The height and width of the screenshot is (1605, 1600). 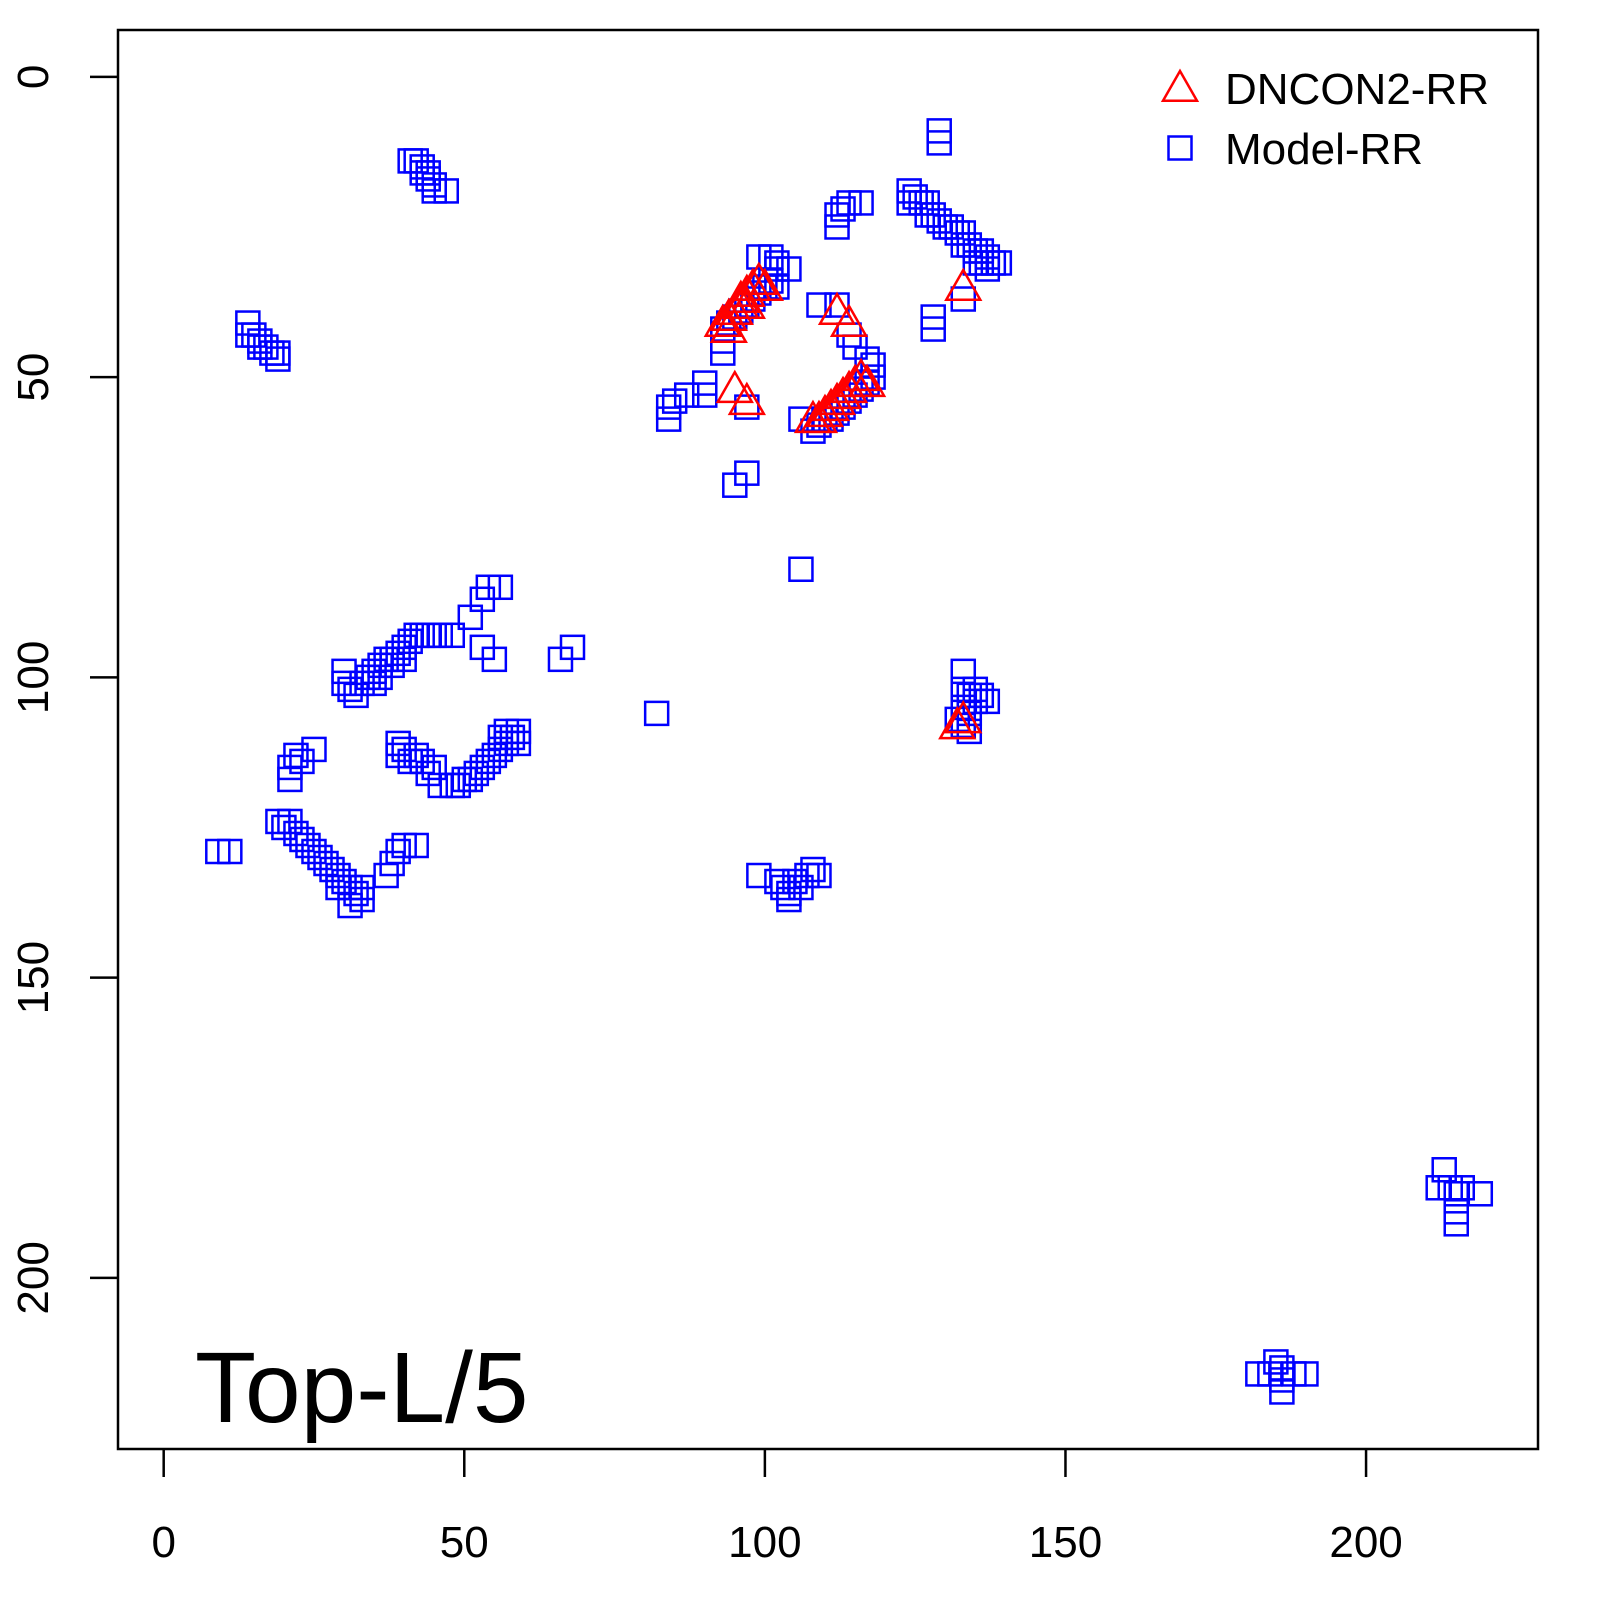 I want to click on legend-label: Model-RR, so click(x=1324, y=149).